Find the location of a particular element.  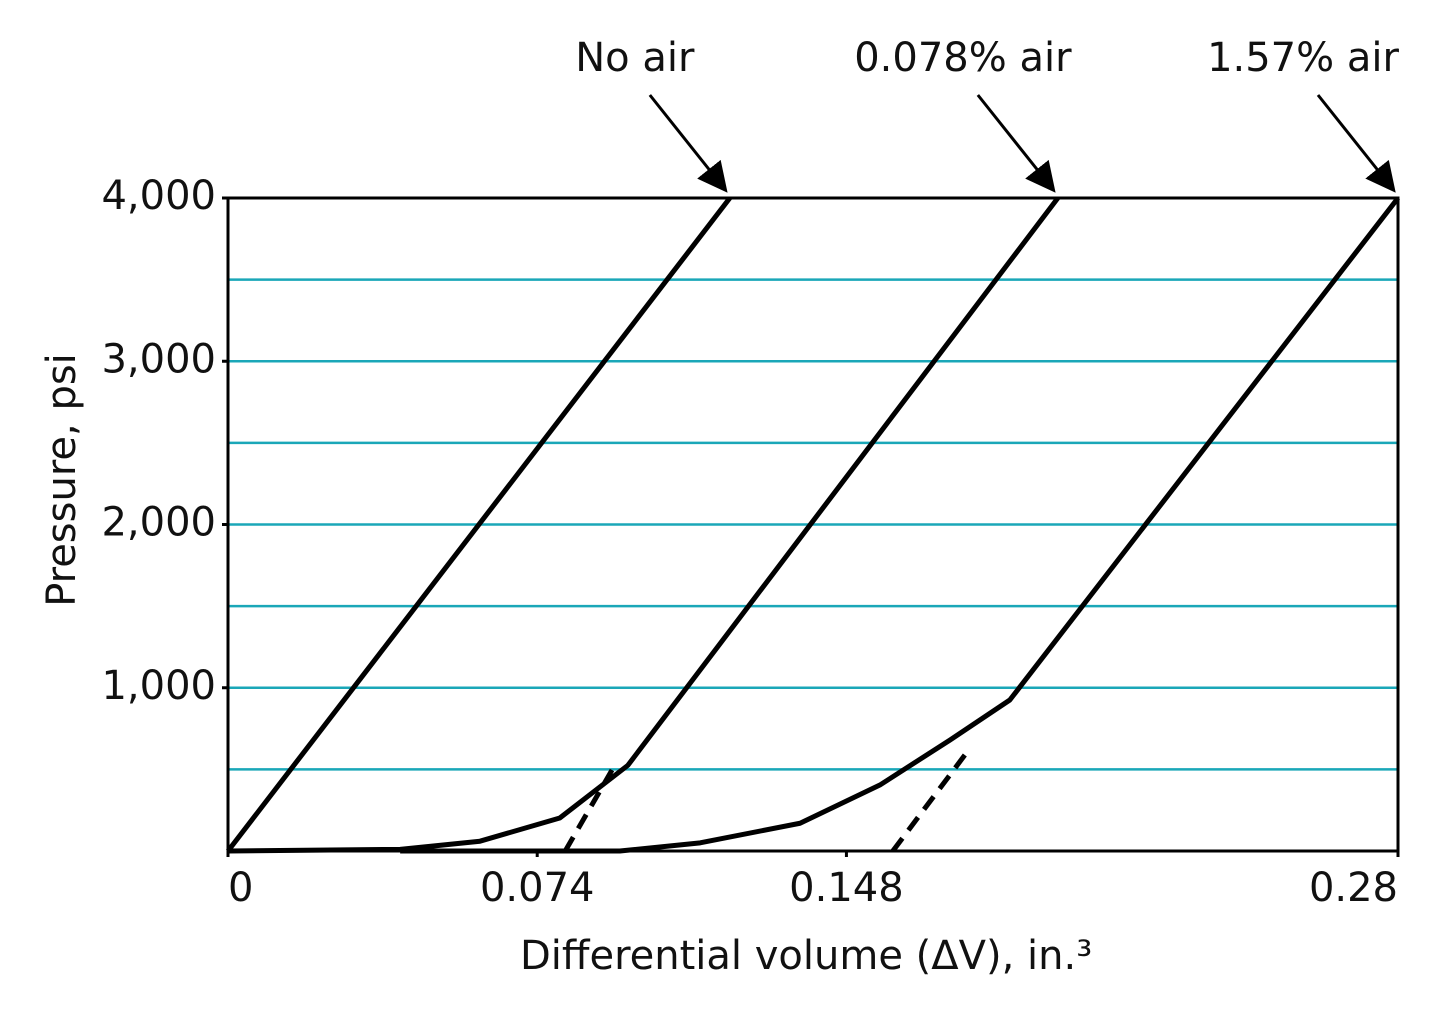

x-tick-label: 0.28 is located at coordinates (1353, 888).